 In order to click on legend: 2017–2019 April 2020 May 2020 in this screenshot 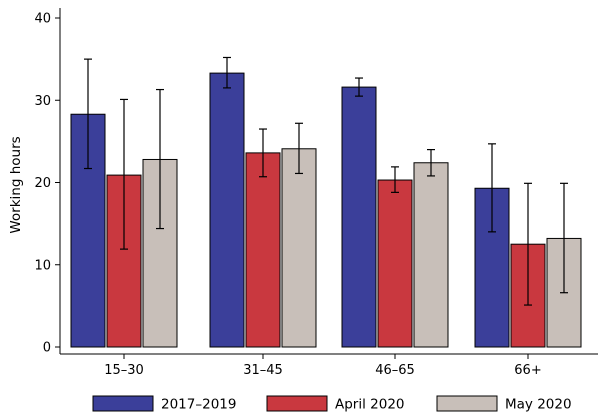, I will do `click(332, 404)`.